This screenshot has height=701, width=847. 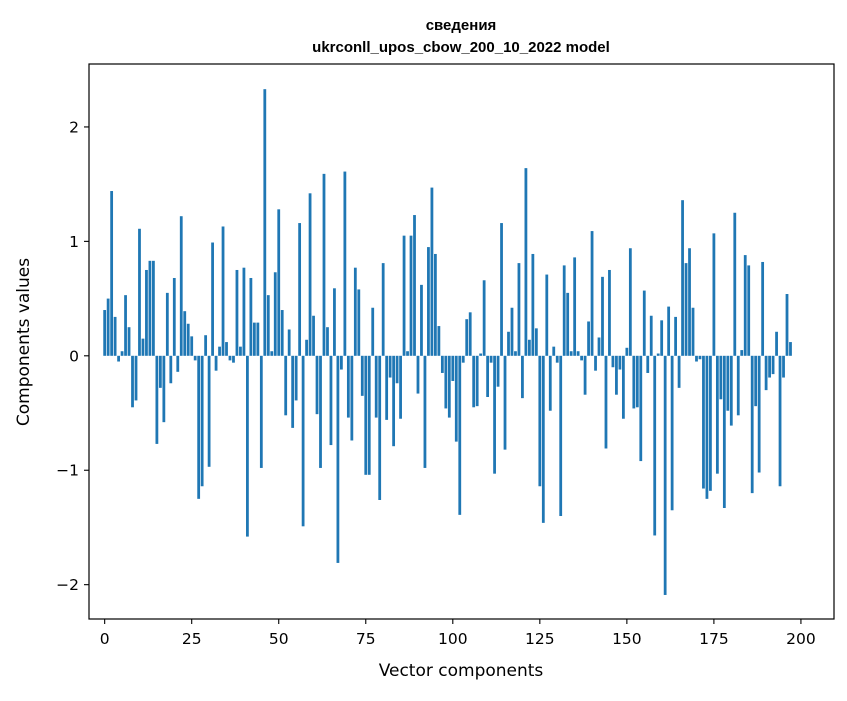 I want to click on x-tick-label: 175, so click(x=714, y=639).